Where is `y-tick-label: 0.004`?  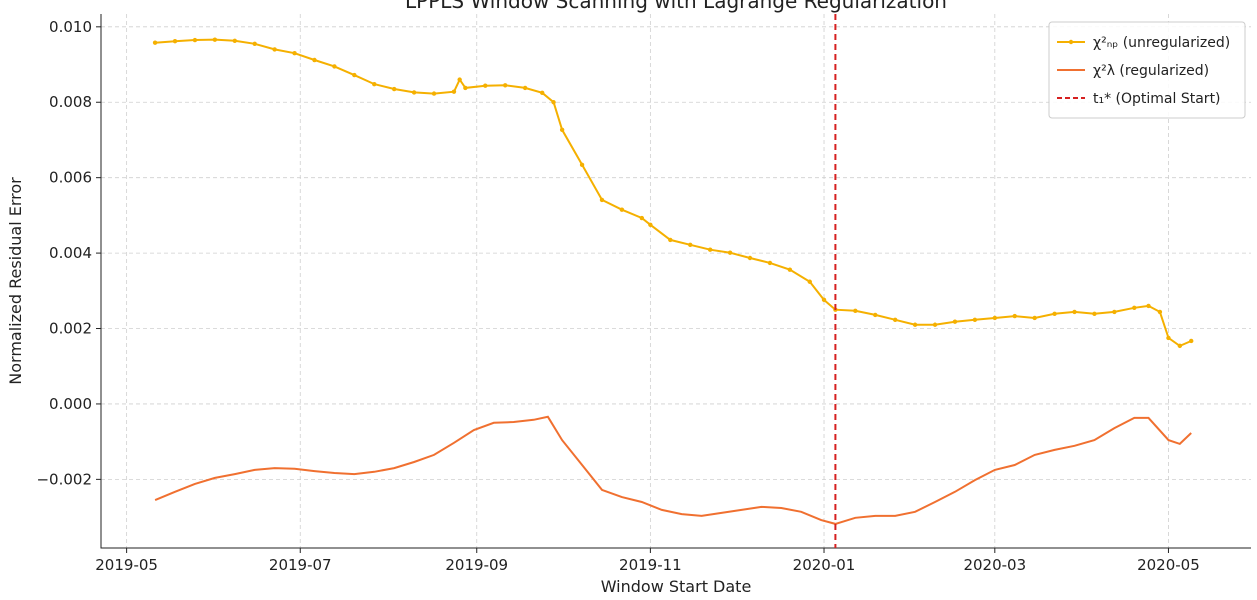 y-tick-label: 0.004 is located at coordinates (70, 253).